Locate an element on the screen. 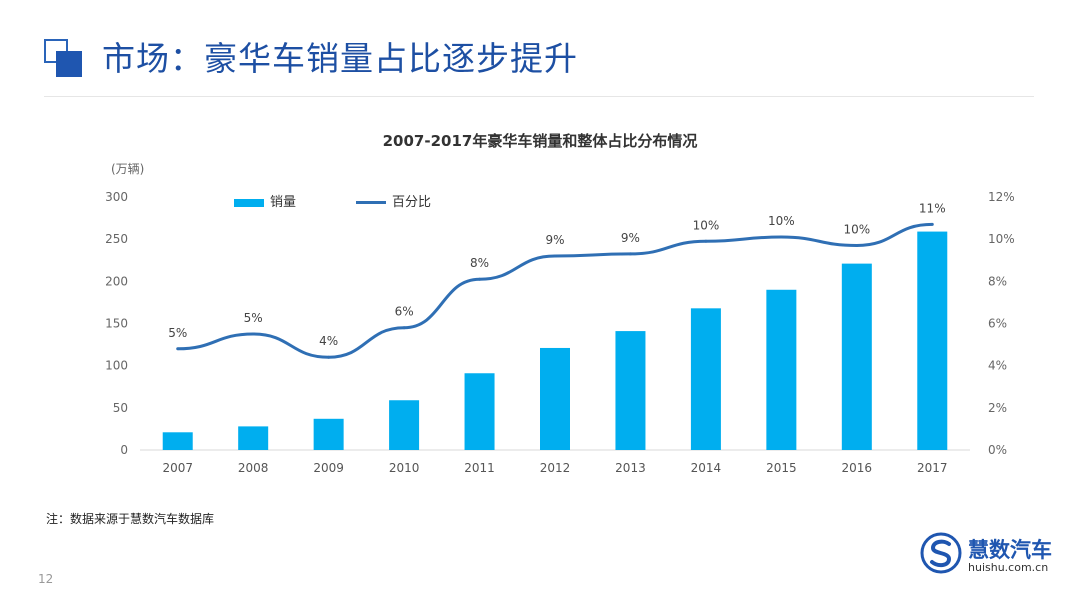 This screenshot has width=1080, height=608. legend-item-percentage: 百分比 is located at coordinates (393, 200).